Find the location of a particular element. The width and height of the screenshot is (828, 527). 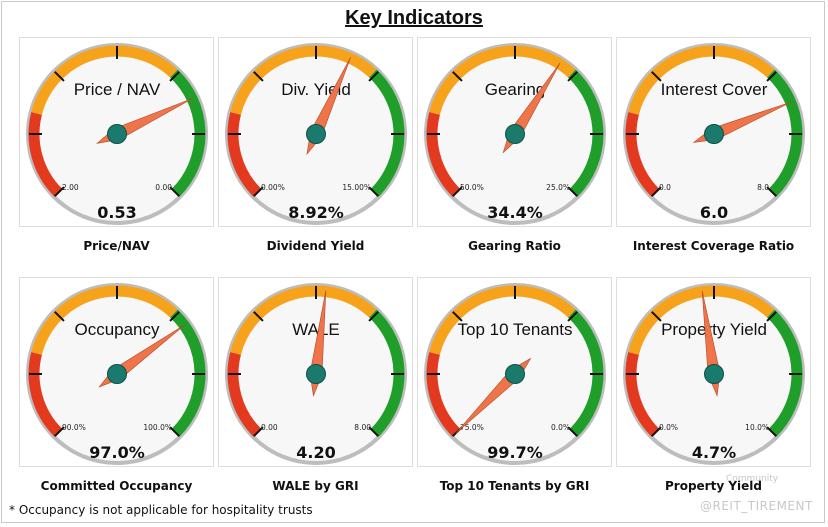

gauge-title: Occupancy is located at coordinates (117, 329).